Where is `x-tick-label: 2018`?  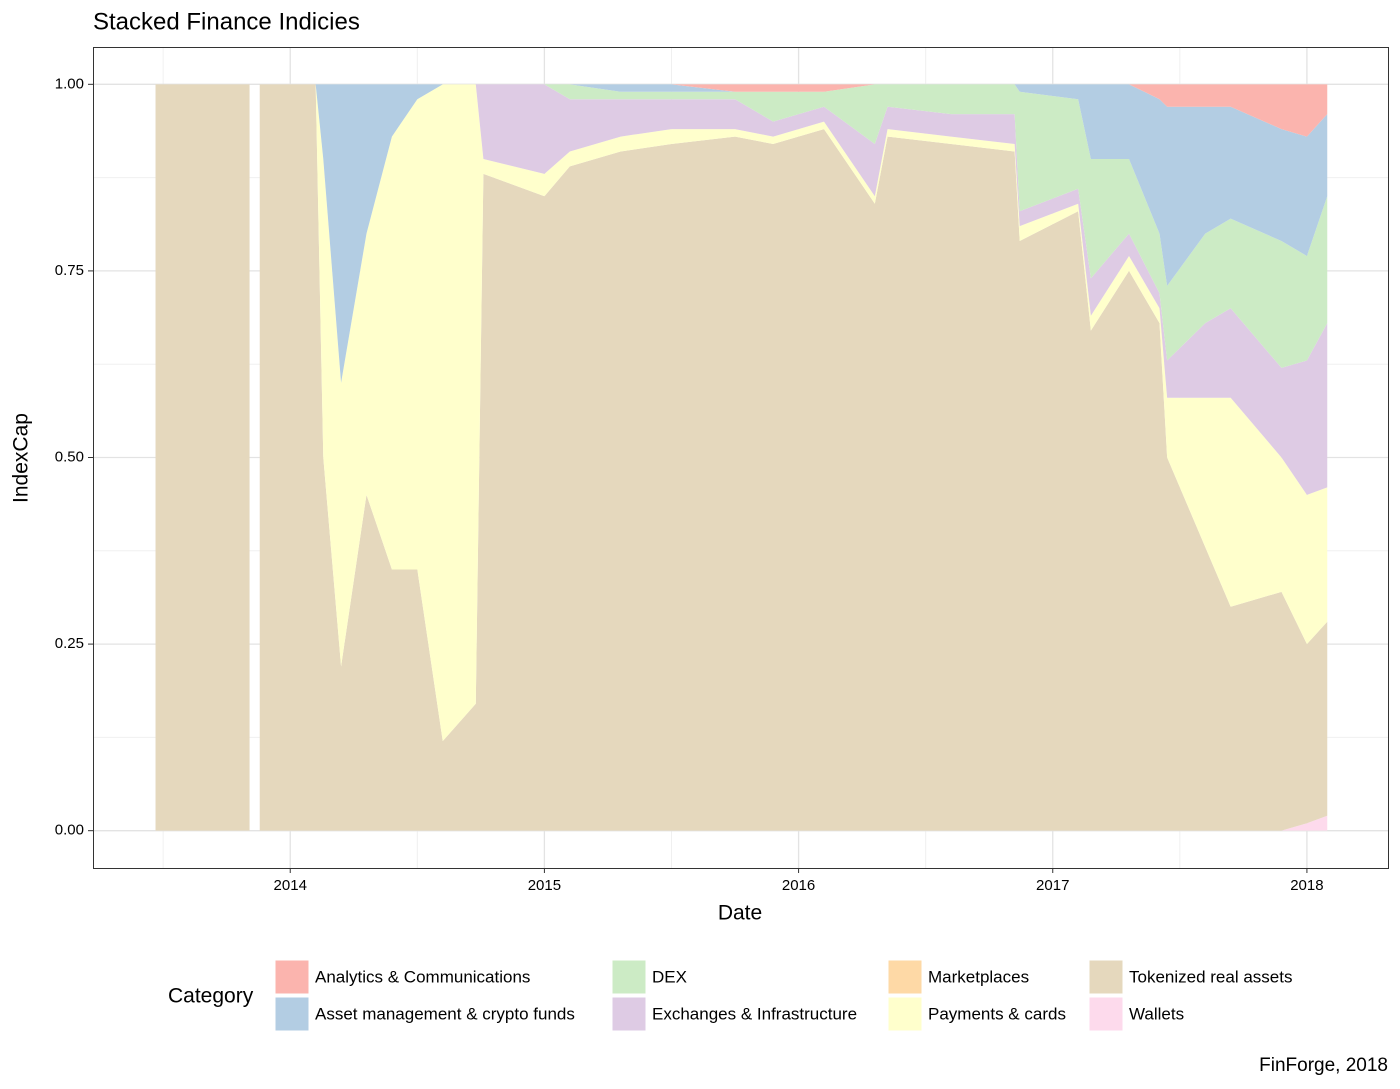 x-tick-label: 2018 is located at coordinates (1306, 885).